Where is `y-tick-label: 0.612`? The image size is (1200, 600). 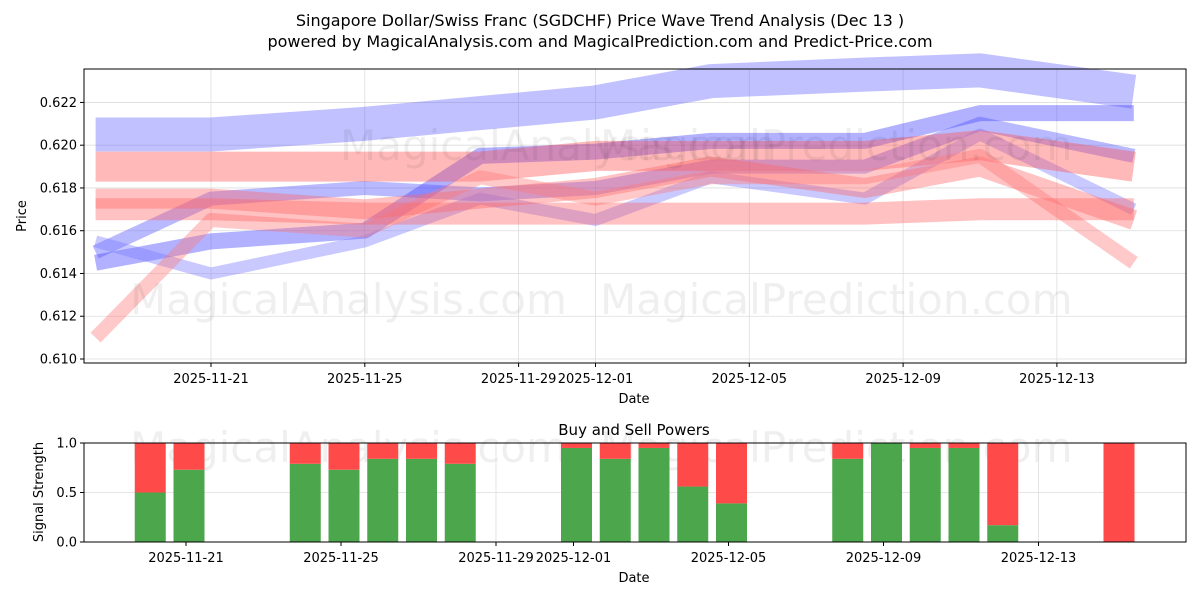 y-tick-label: 0.612 is located at coordinates (58, 317).